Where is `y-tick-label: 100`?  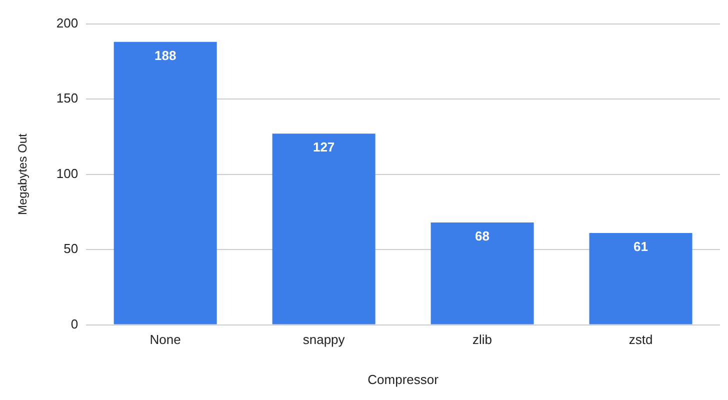 y-tick-label: 100 is located at coordinates (67, 173).